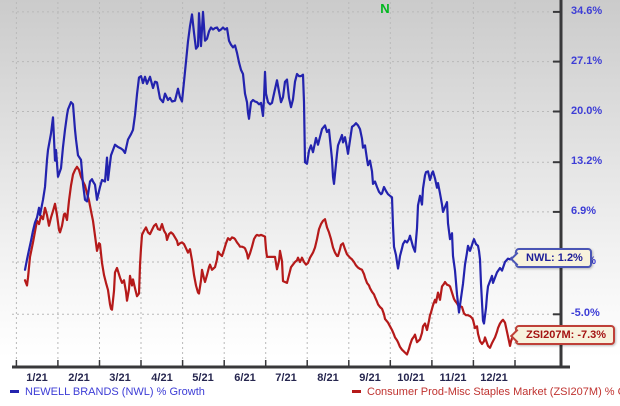 The width and height of the screenshot is (620, 406). Describe the element at coordinates (453, 378) in the screenshot. I see `x-tick-label: 11/21` at that location.